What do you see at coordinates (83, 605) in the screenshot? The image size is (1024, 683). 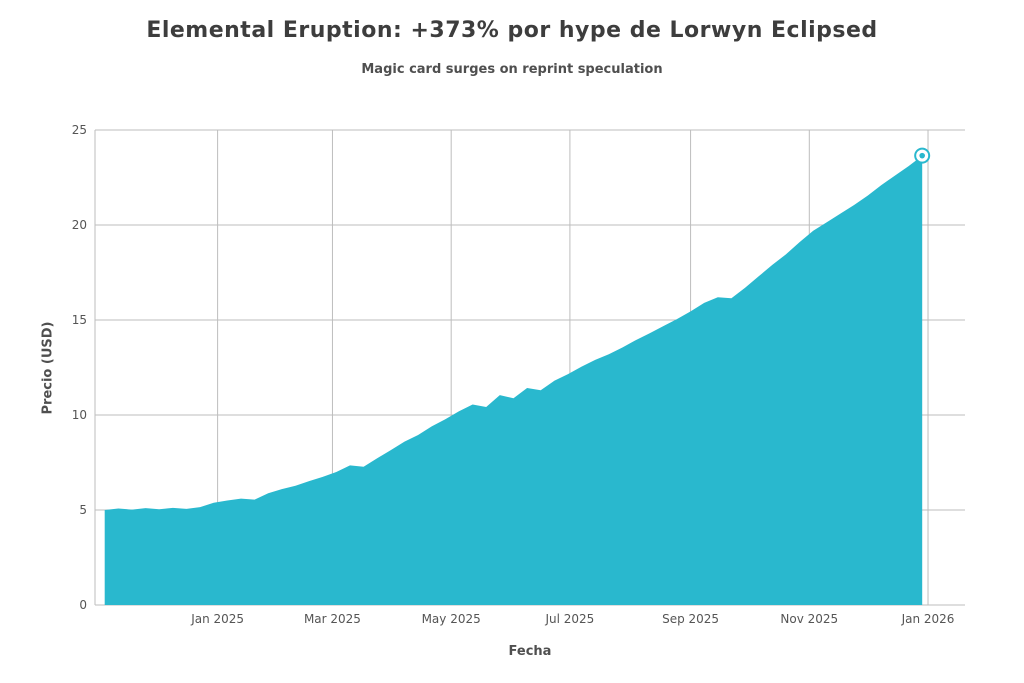 I see `y-tick-label: 0` at bounding box center [83, 605].